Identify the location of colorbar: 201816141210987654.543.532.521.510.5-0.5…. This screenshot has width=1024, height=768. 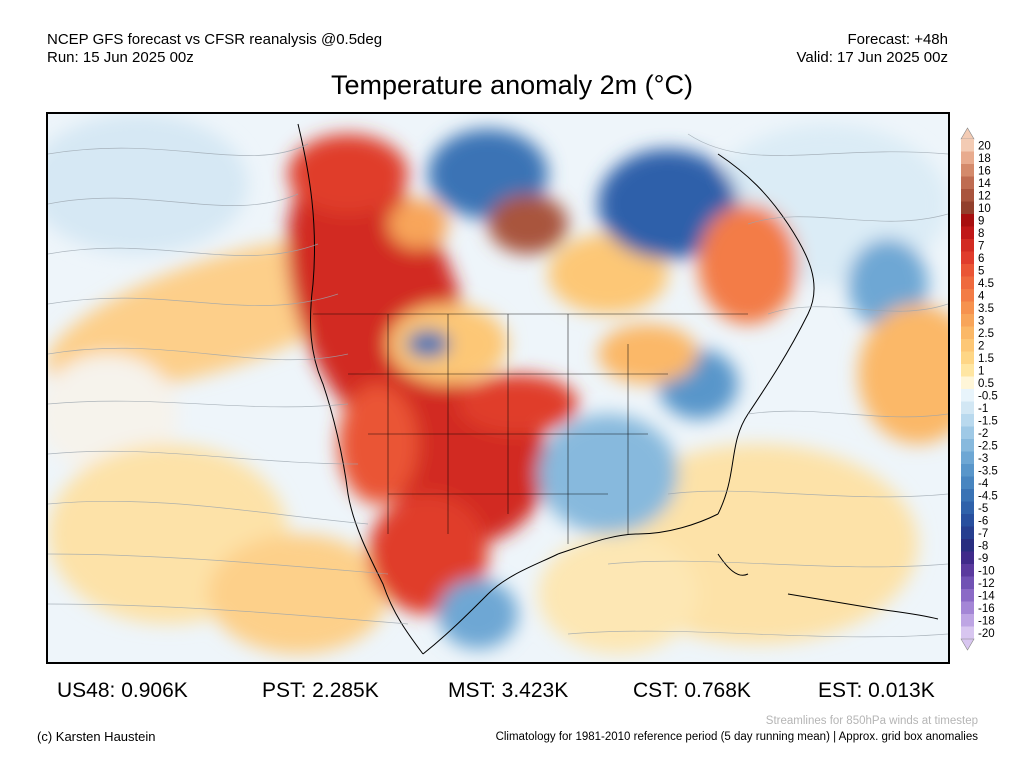
(979, 389).